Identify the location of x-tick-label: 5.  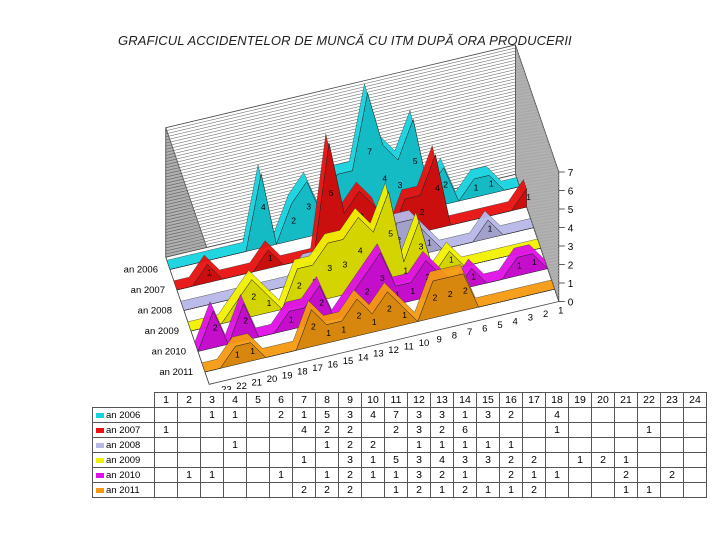
(499, 325).